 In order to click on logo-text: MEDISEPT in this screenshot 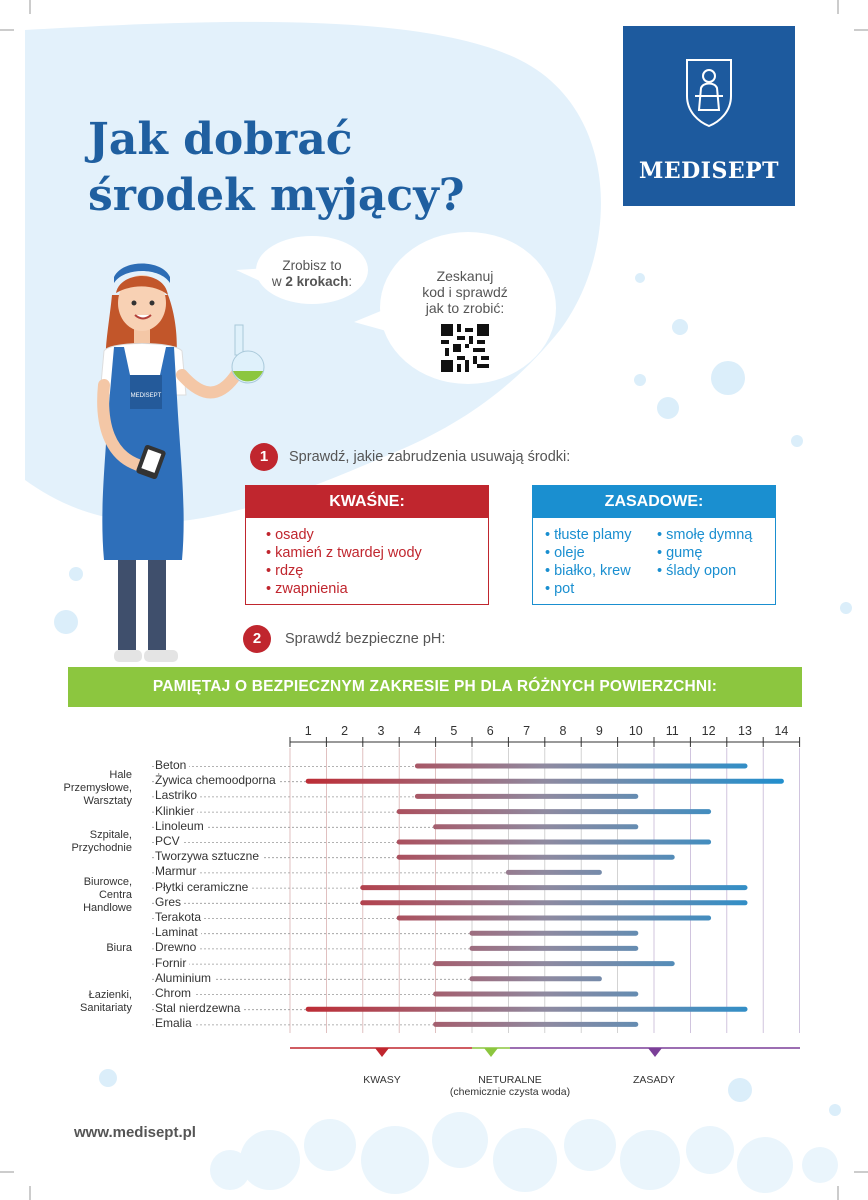, I will do `click(709, 171)`.